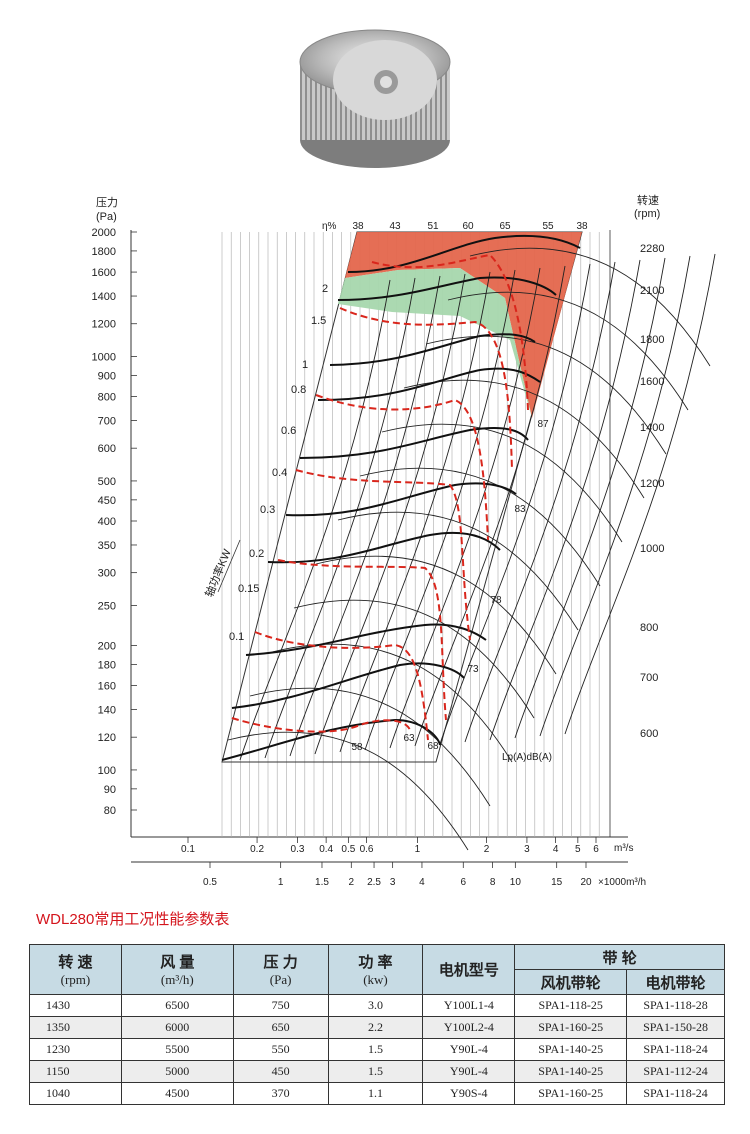 This screenshot has width=750, height=1134. Describe the element at coordinates (106, 217) in the screenshot. I see `y-axis-unit: (Pa)` at that location.